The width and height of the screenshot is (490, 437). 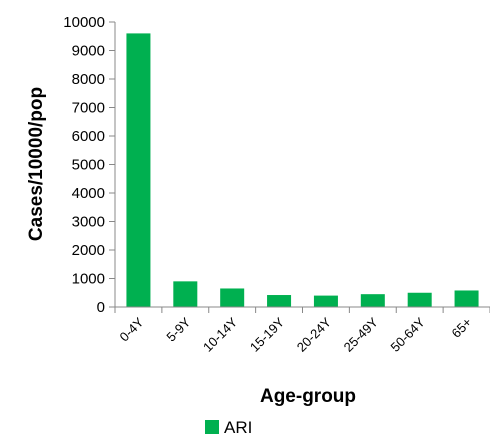 What do you see at coordinates (84, 22) in the screenshot?
I see `y-tick-label: 10000` at bounding box center [84, 22].